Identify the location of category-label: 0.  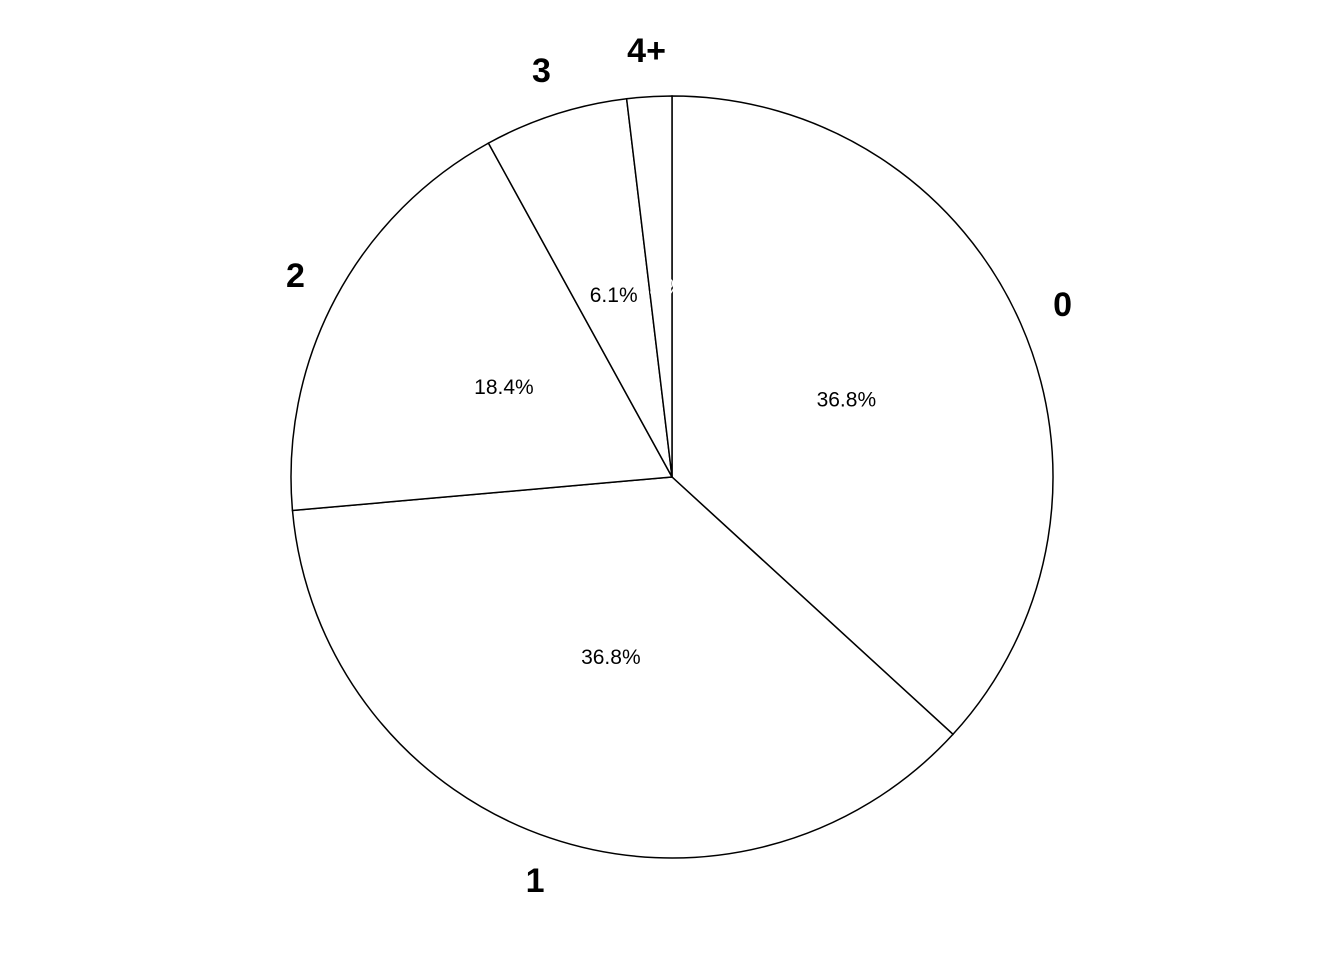
(1062, 305).